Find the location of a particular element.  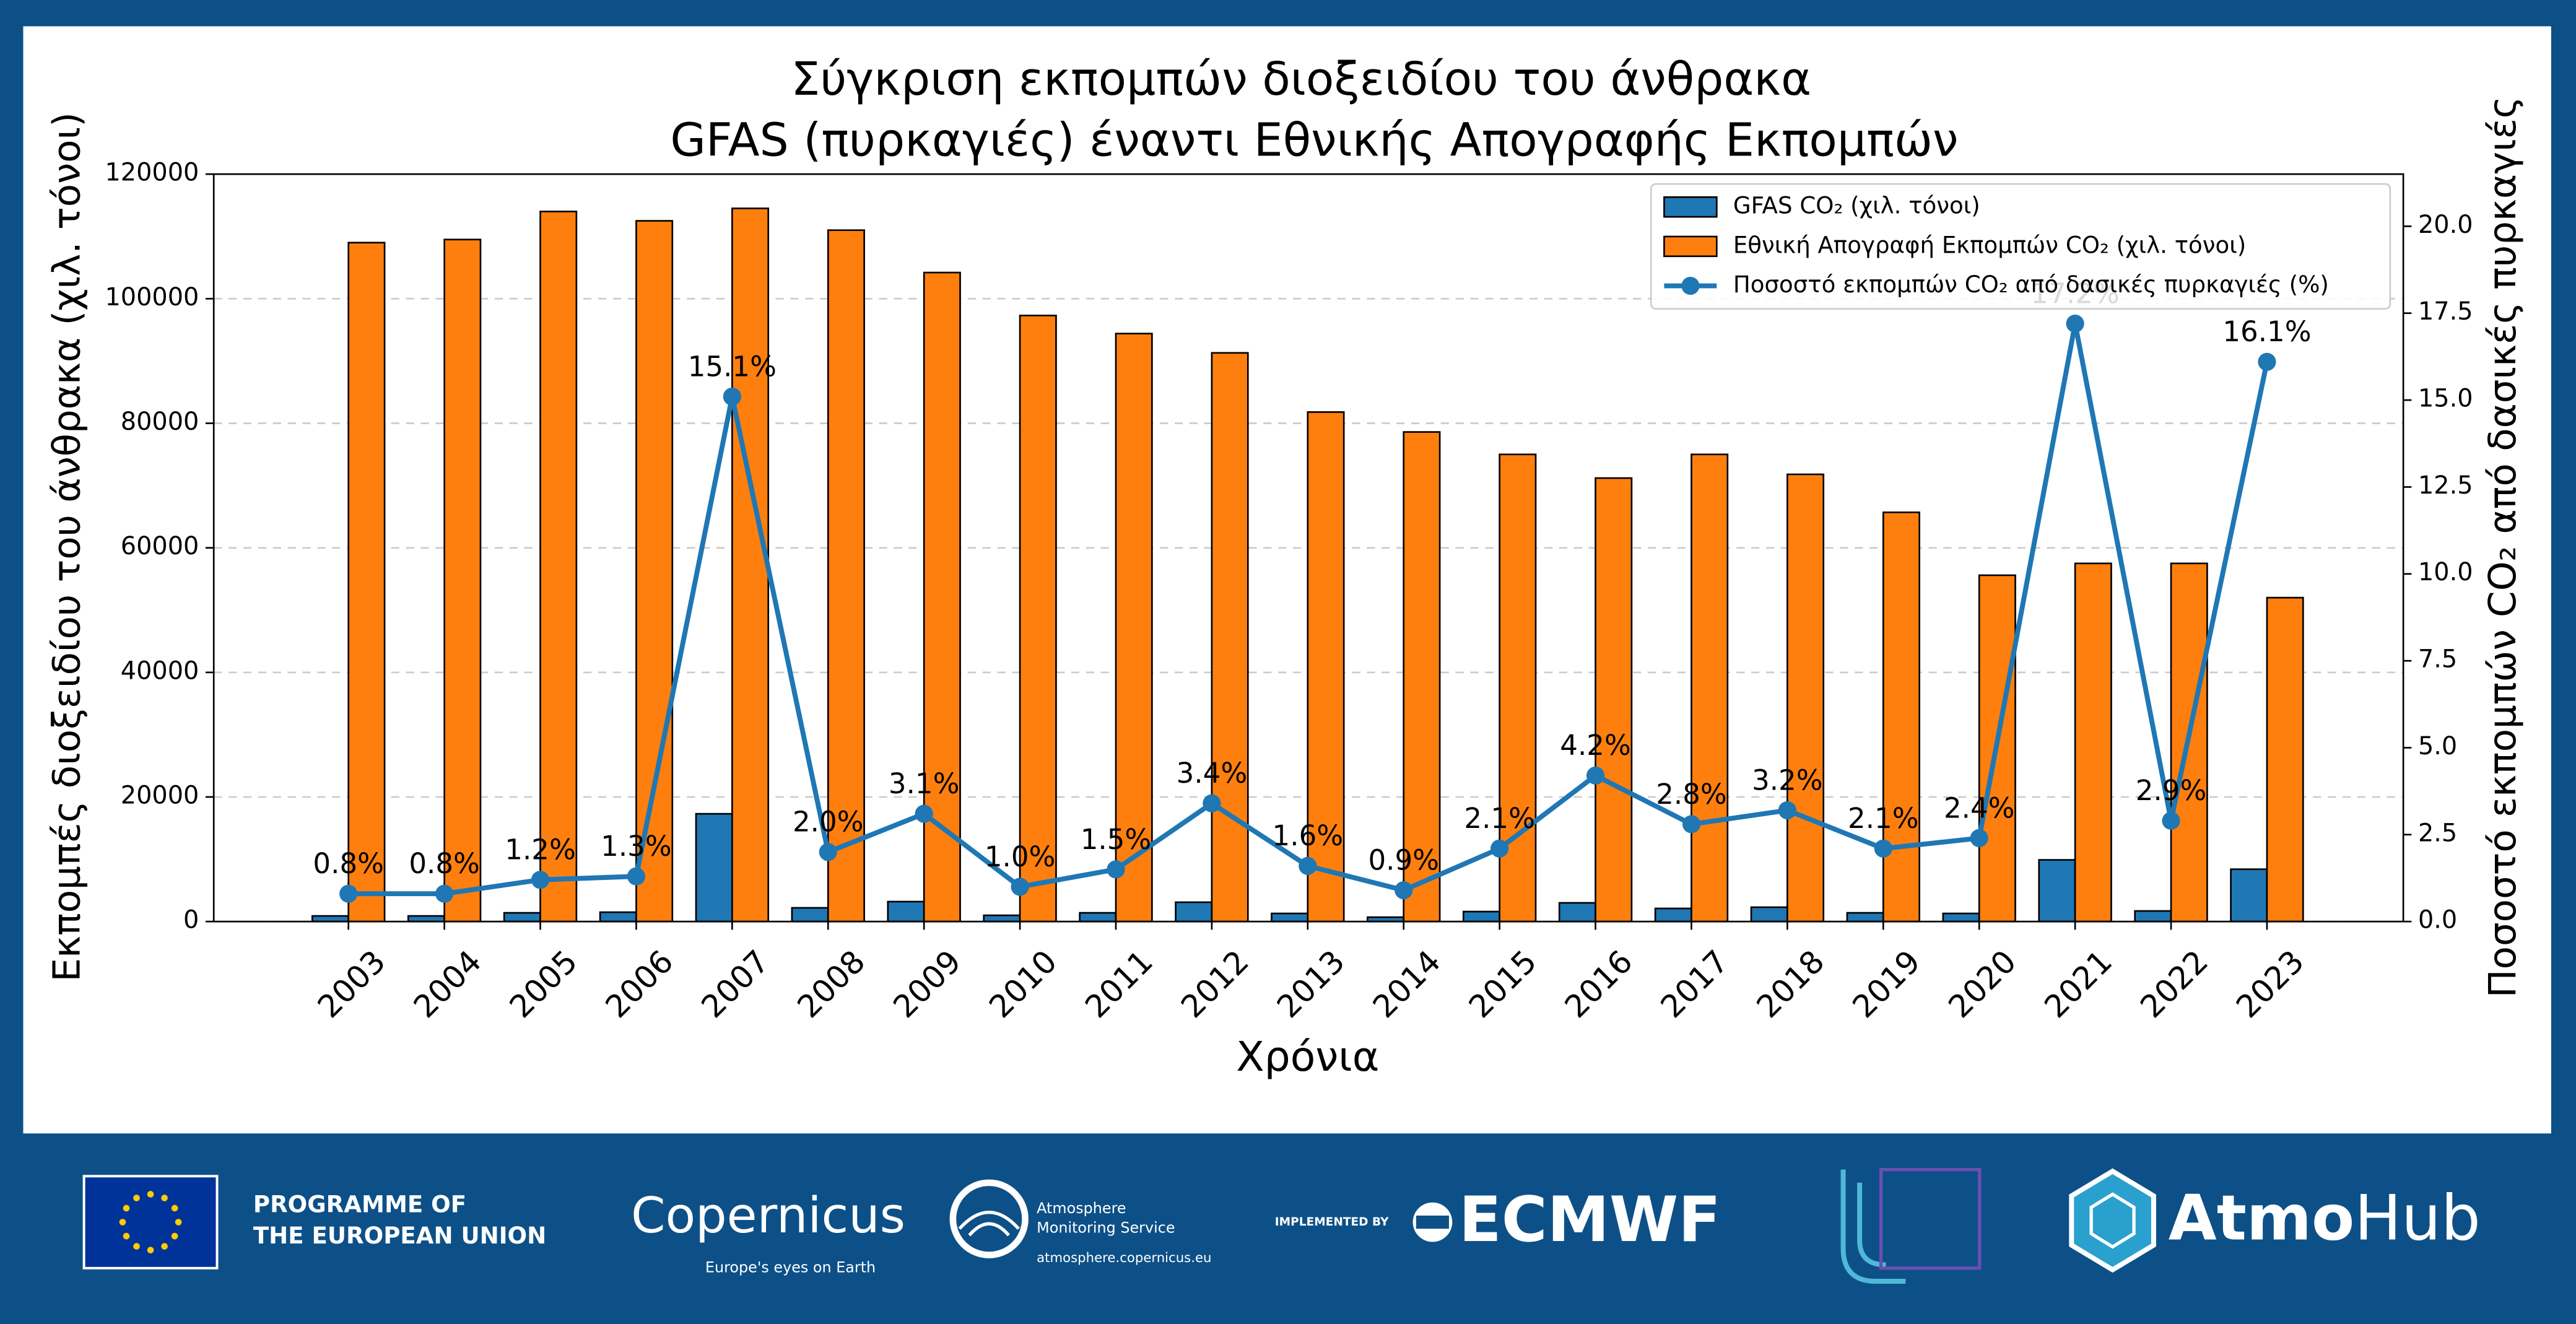

data-label: 2.4% is located at coordinates (1979, 807).